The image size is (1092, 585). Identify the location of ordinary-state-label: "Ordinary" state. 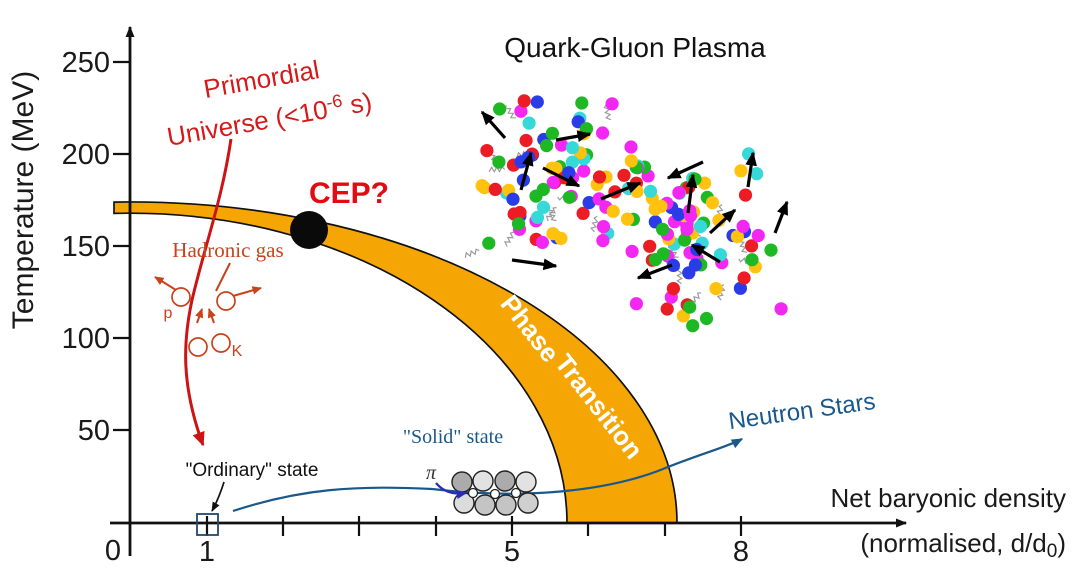
(252, 470).